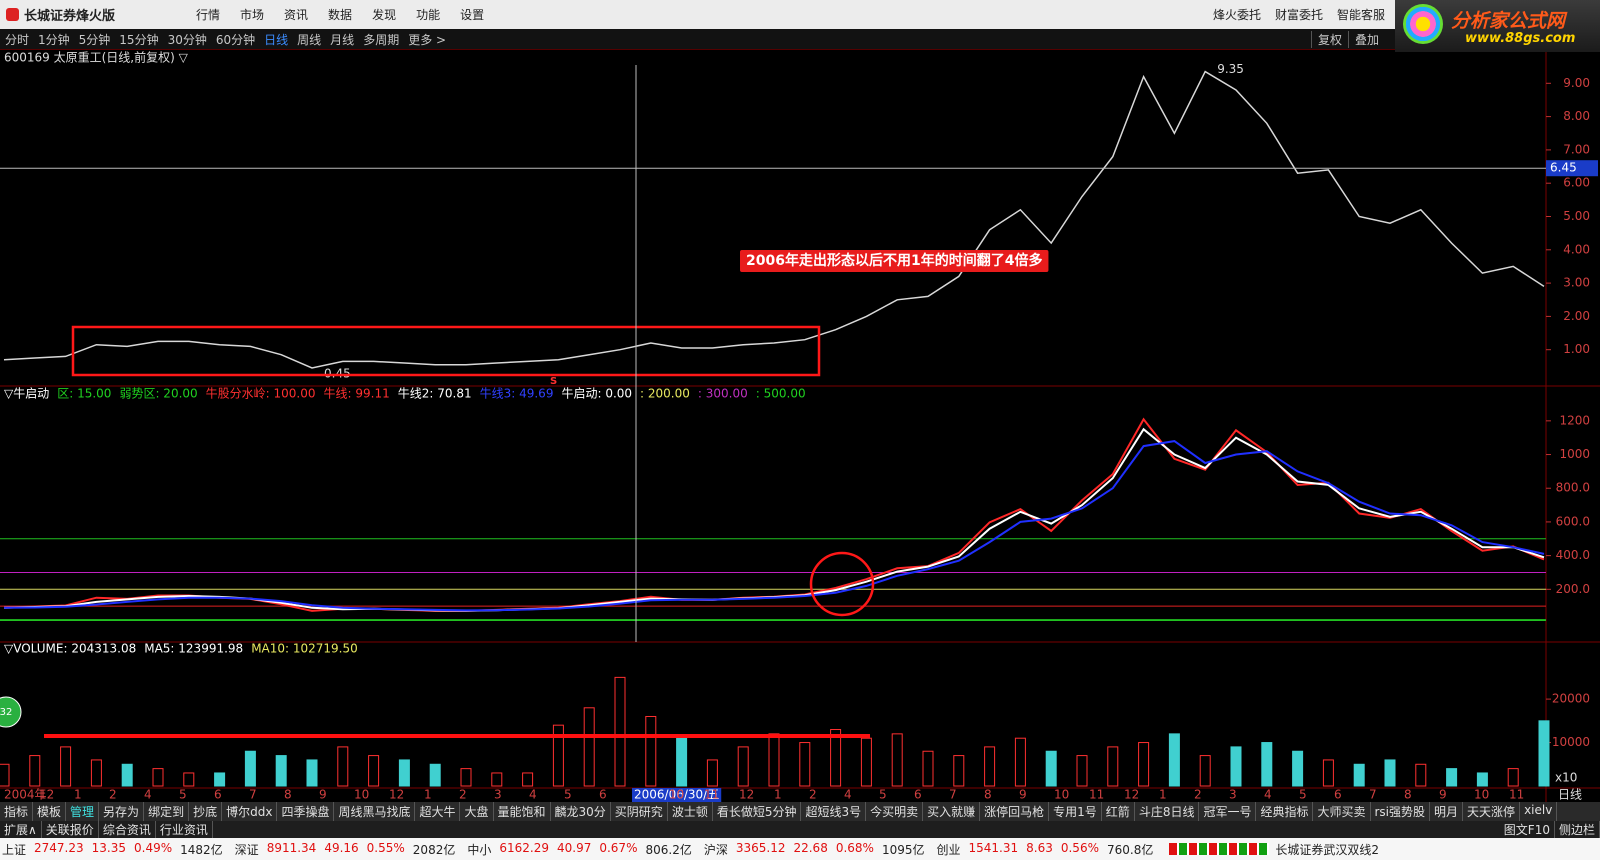 This screenshot has height=860, width=1600. Describe the element at coordinates (427, 39) in the screenshot. I see `period: 更多 >` at that location.